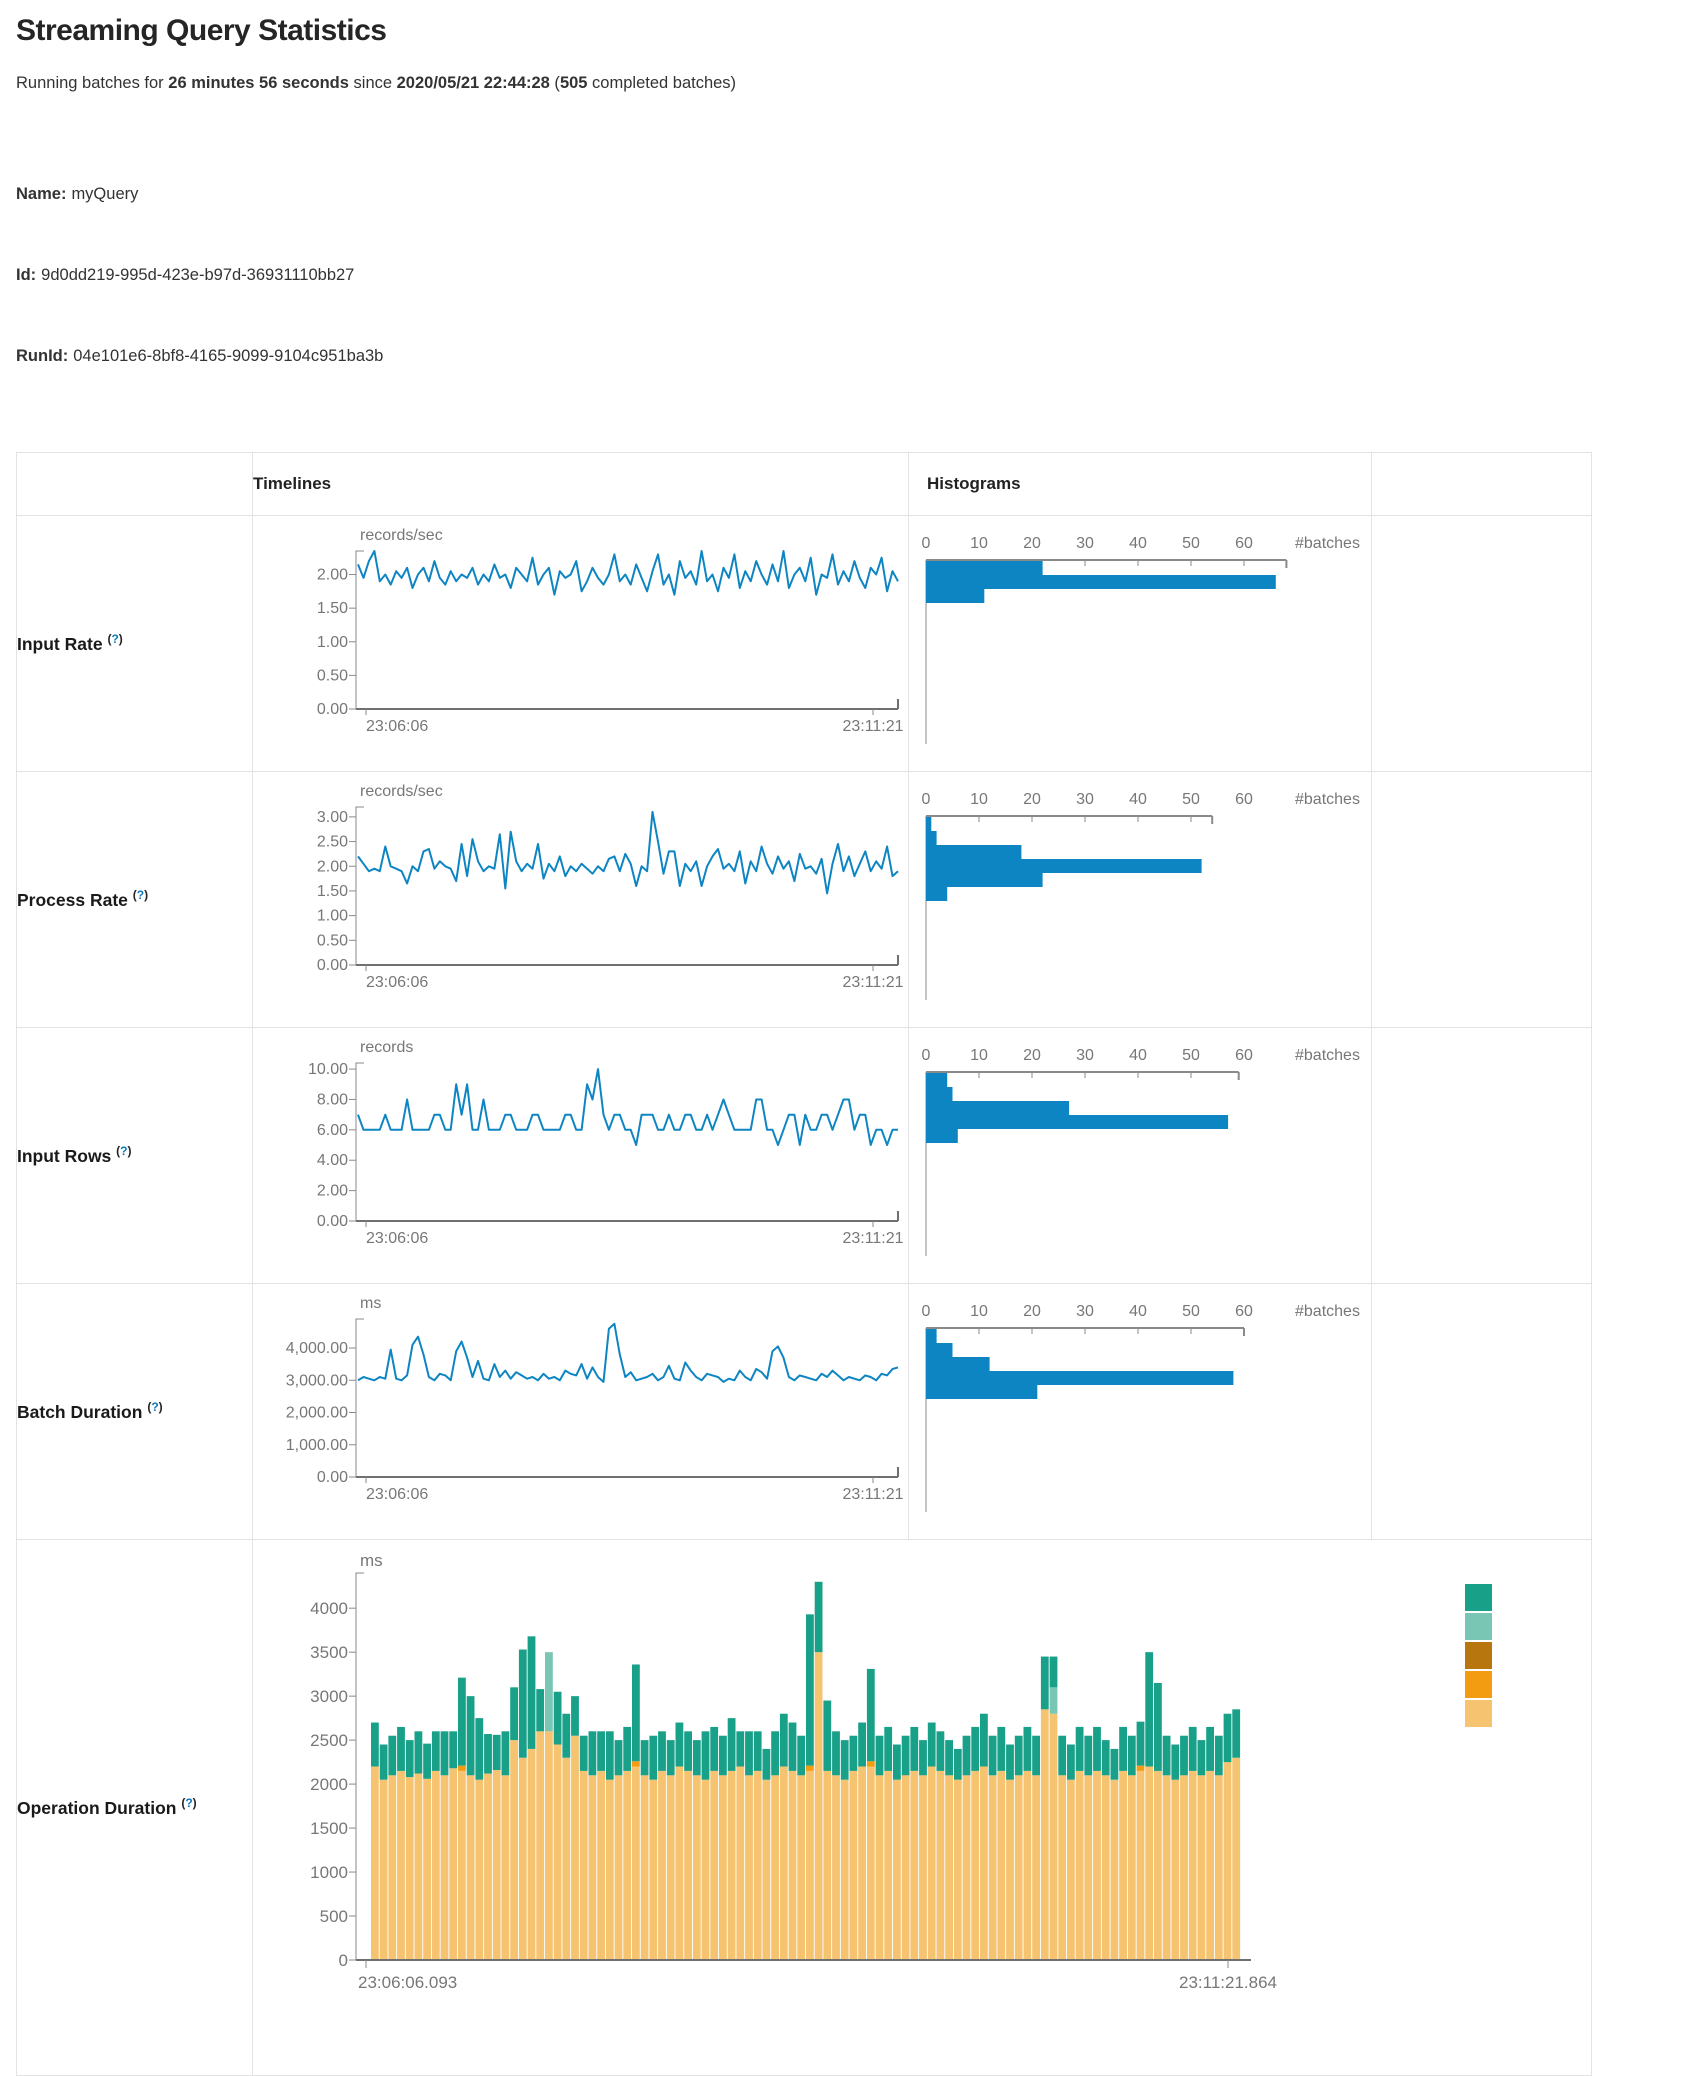 This screenshot has width=1693, height=2076. What do you see at coordinates (134, 1807) in the screenshot?
I see `operation-duration-label: Operation Duration (?)` at bounding box center [134, 1807].